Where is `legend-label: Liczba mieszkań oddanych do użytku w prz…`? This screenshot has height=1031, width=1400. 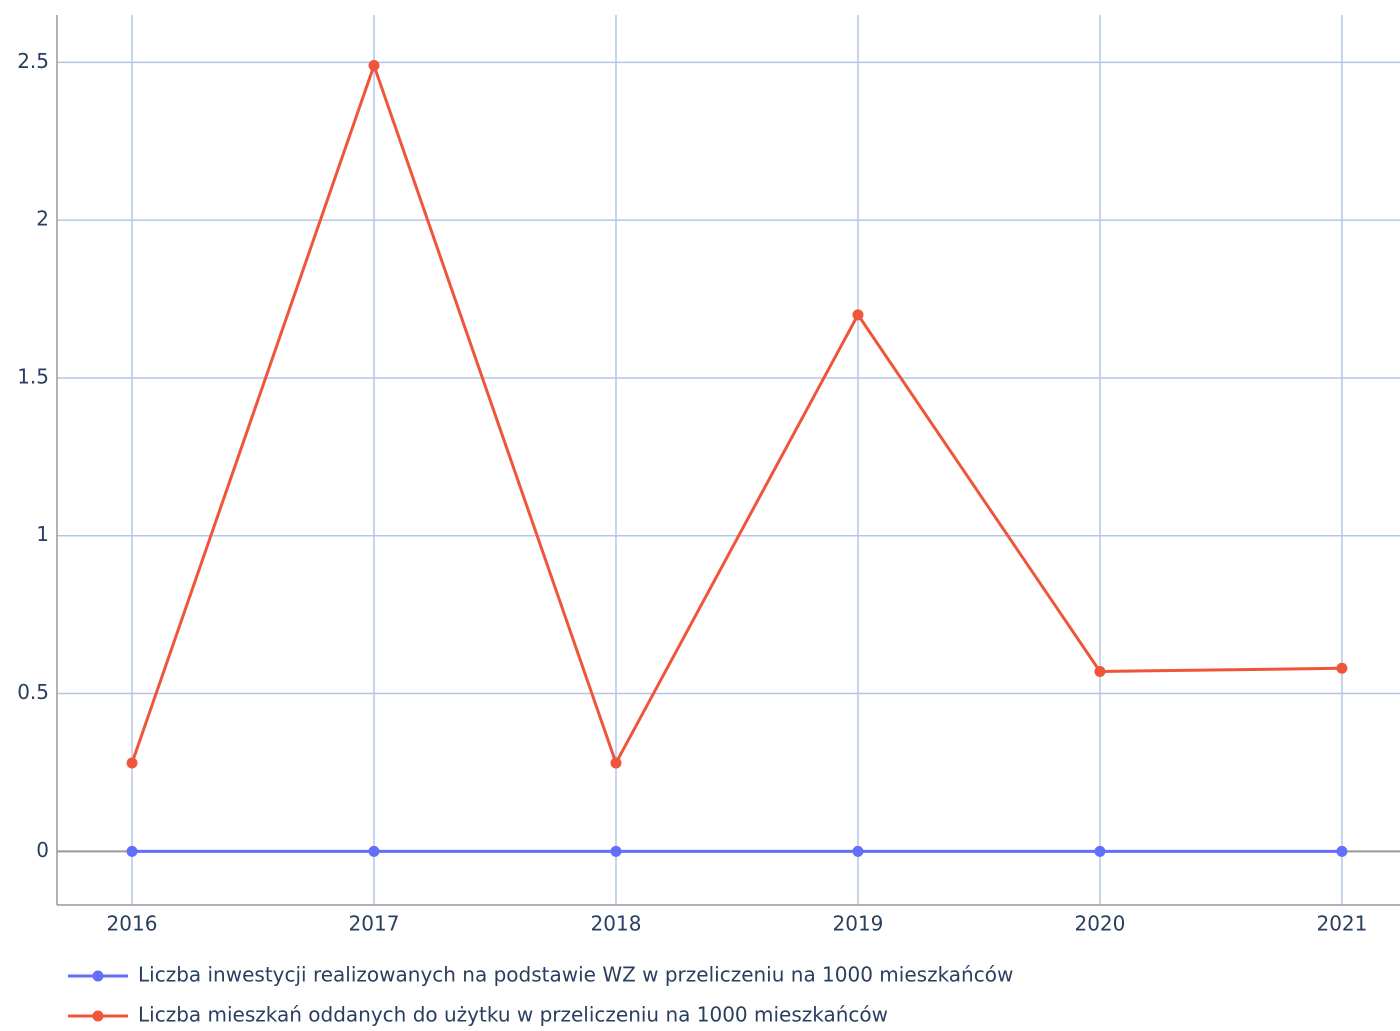 legend-label: Liczba mieszkań oddanych do użytku w prz… is located at coordinates (513, 1015).